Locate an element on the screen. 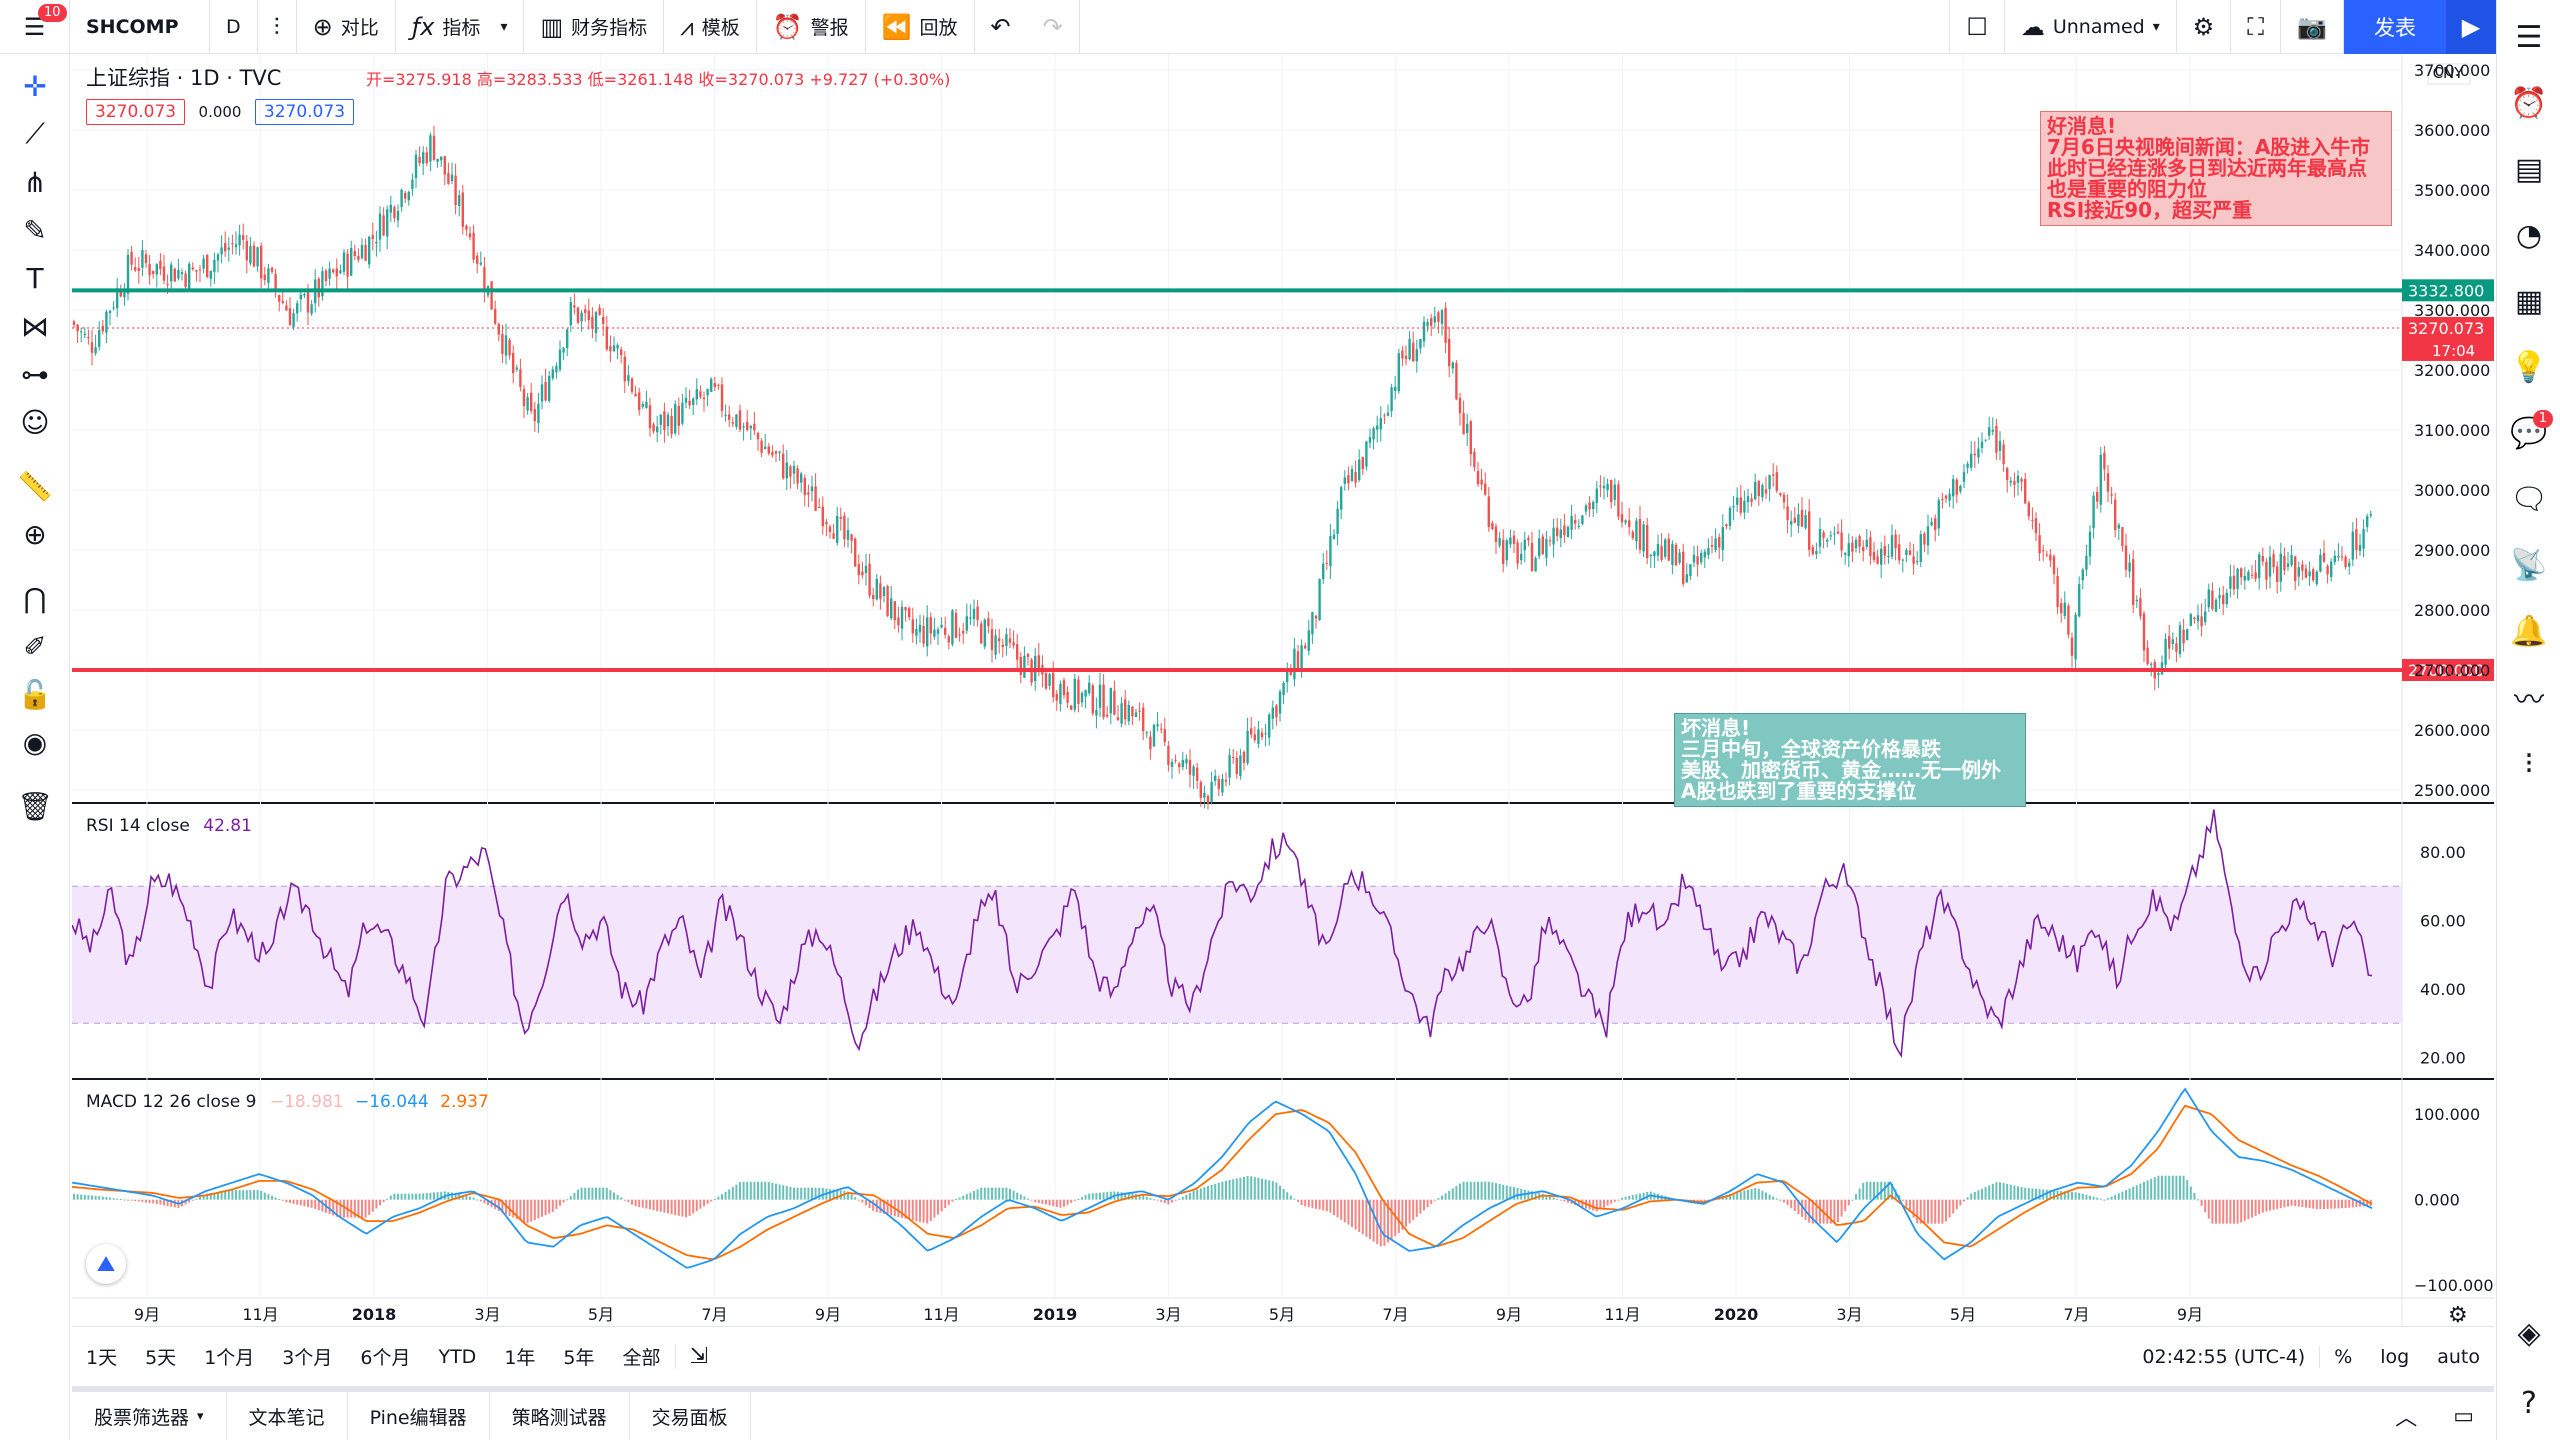  tab-screener: 股票筛选器 ▾ is located at coordinates (149, 1416).